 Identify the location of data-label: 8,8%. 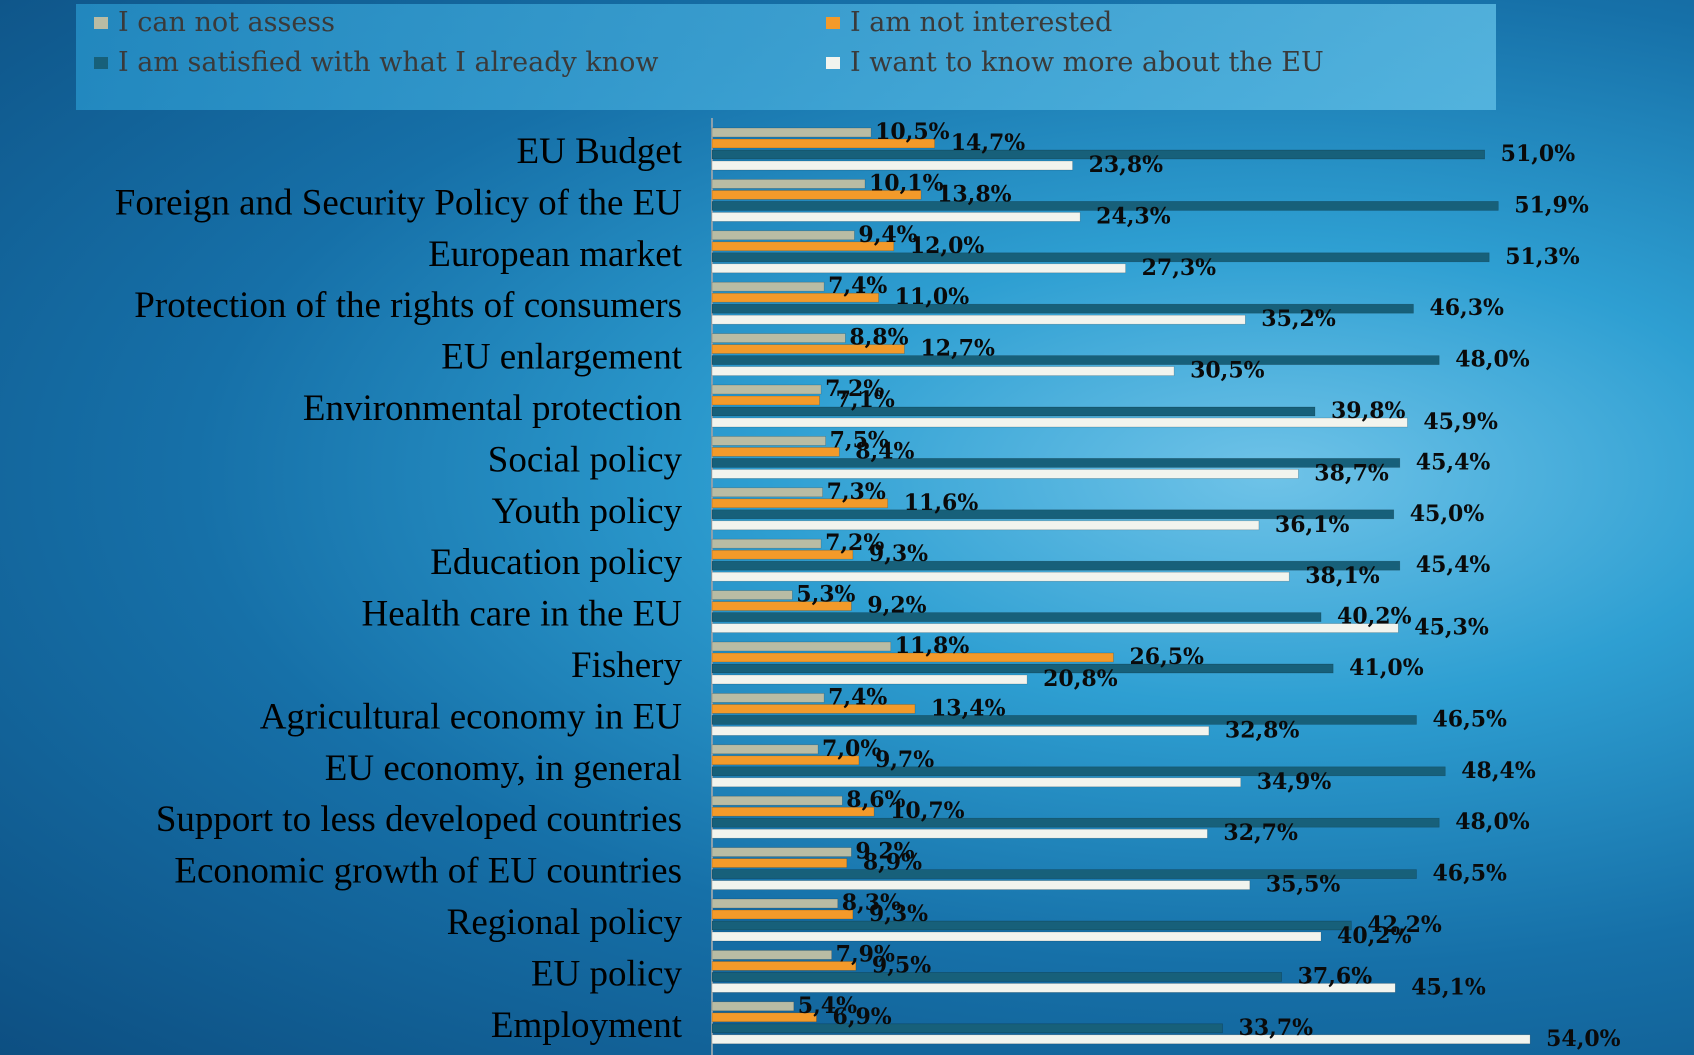
(878, 338).